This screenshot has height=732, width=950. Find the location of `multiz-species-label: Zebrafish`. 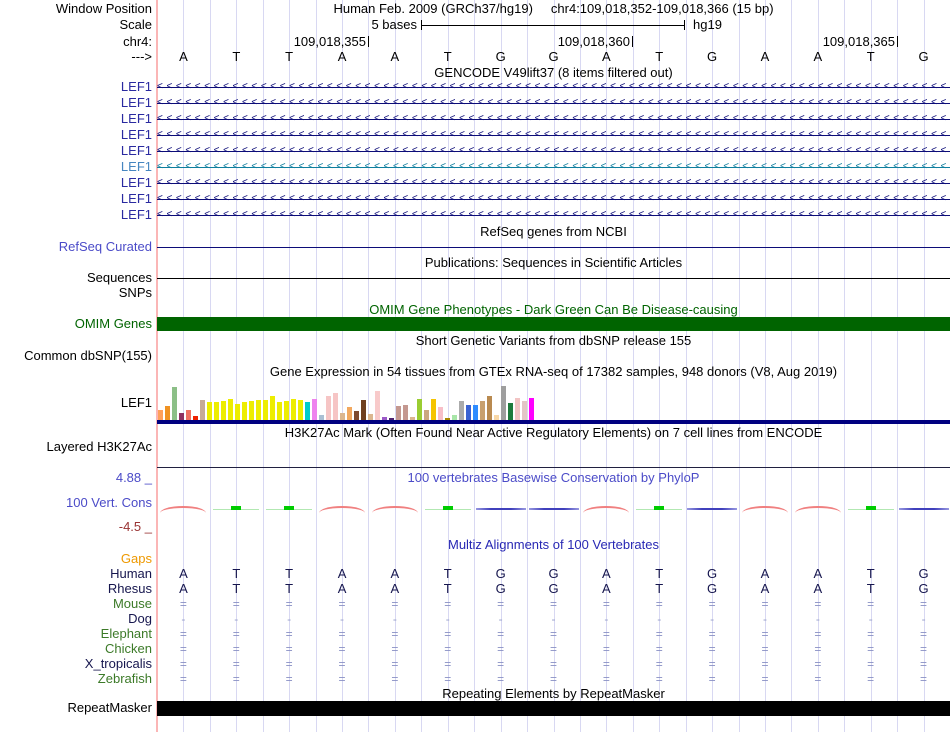

multiz-species-label: Zebrafish is located at coordinates (124, 678).